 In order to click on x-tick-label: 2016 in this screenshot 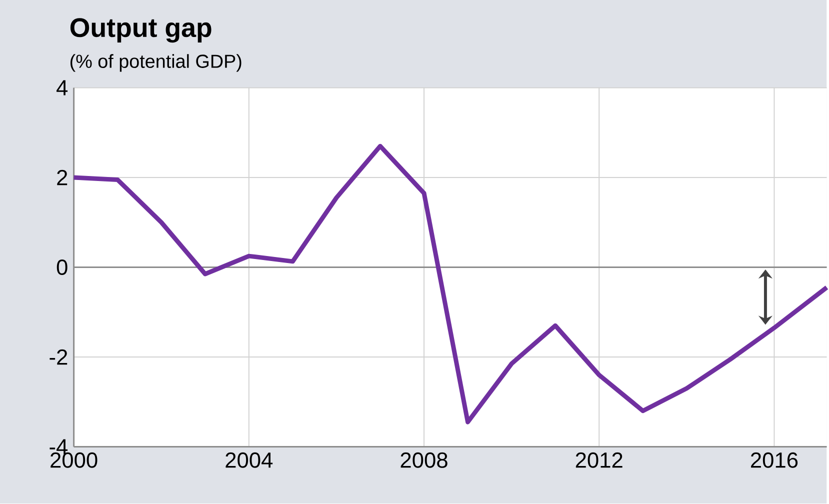, I will do `click(774, 460)`.